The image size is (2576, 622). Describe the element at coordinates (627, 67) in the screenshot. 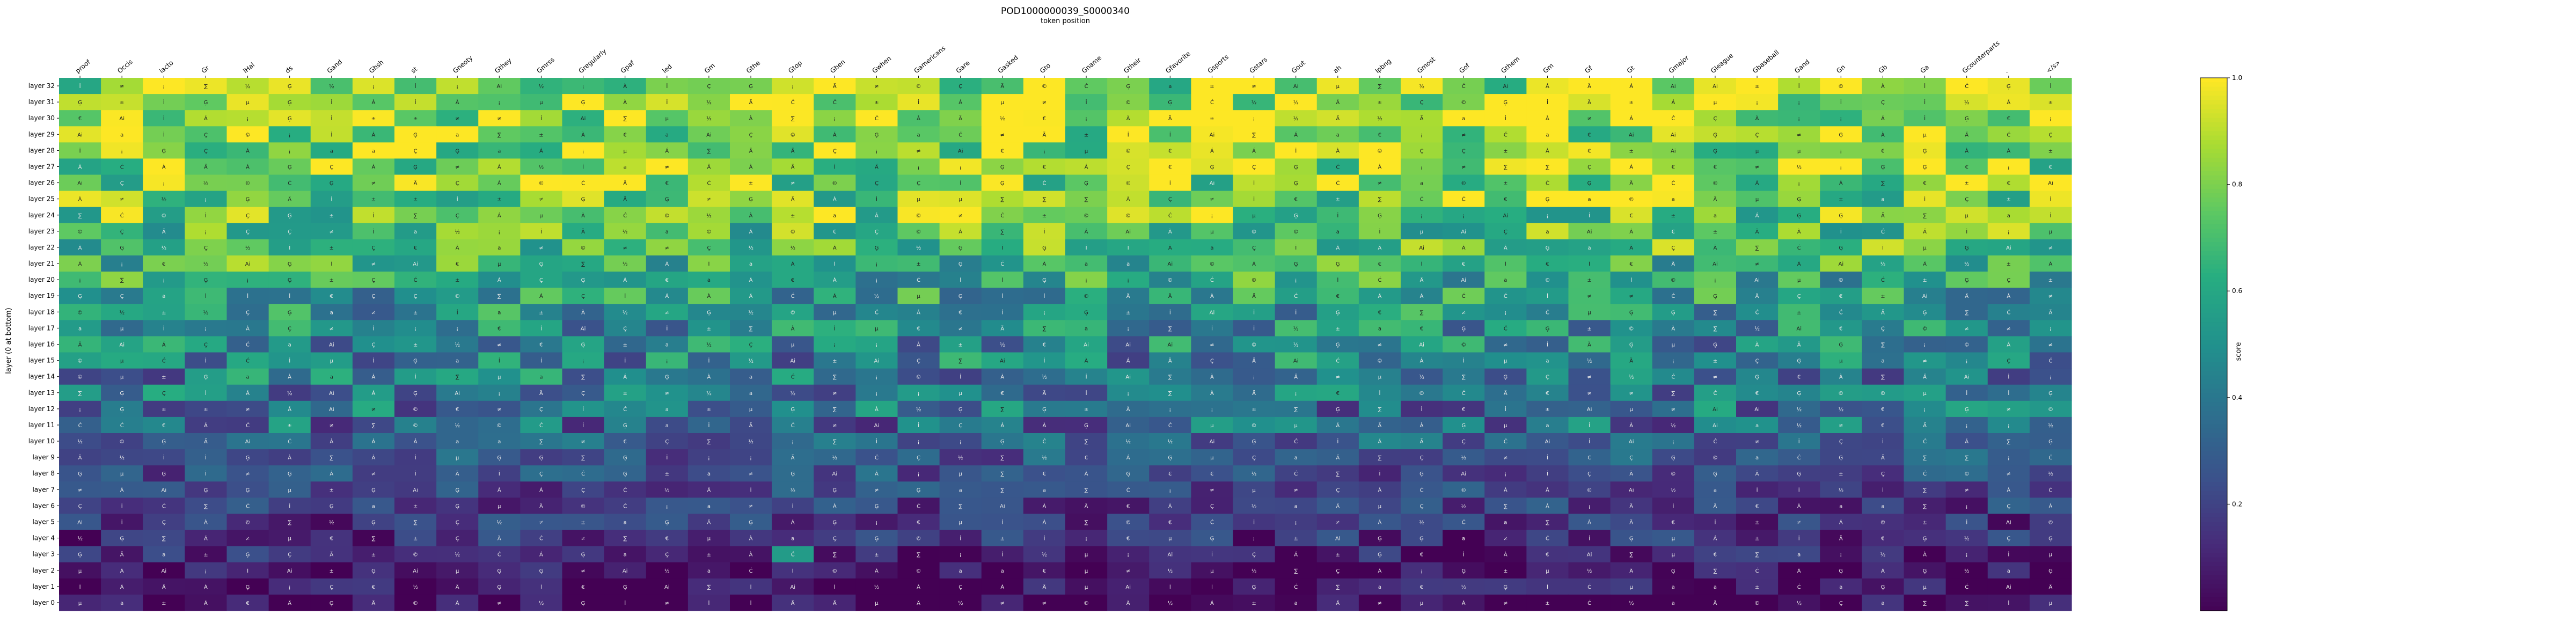

I see `x-tick-label: Gpaf` at that location.